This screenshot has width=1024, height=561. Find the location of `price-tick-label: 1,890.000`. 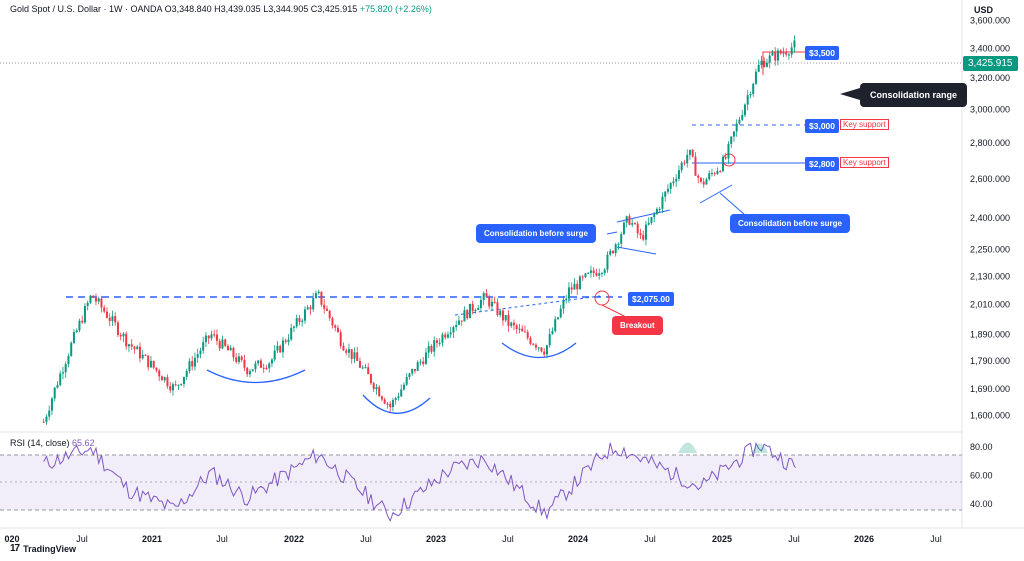

price-tick-label: 1,890.000 is located at coordinates (990, 335).